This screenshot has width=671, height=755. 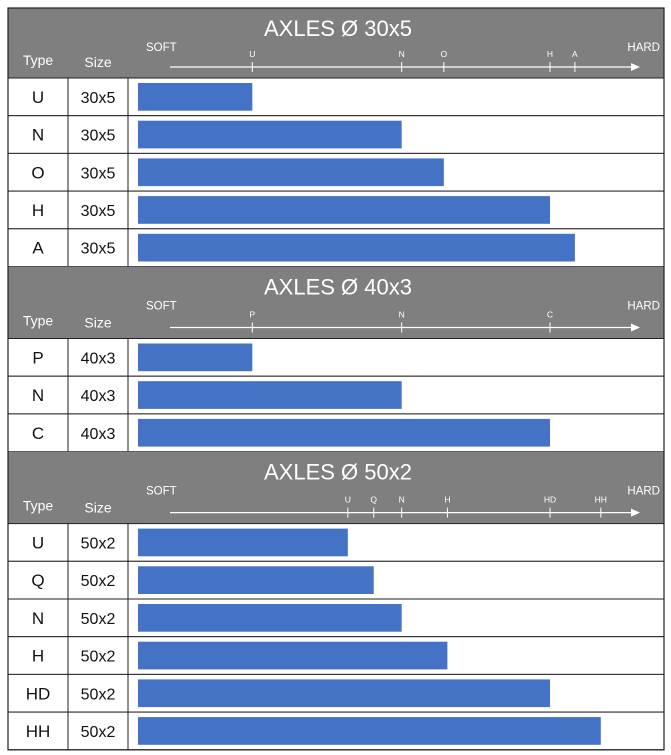 What do you see at coordinates (373, 500) in the screenshot?
I see `axis-tick-label: Q` at bounding box center [373, 500].